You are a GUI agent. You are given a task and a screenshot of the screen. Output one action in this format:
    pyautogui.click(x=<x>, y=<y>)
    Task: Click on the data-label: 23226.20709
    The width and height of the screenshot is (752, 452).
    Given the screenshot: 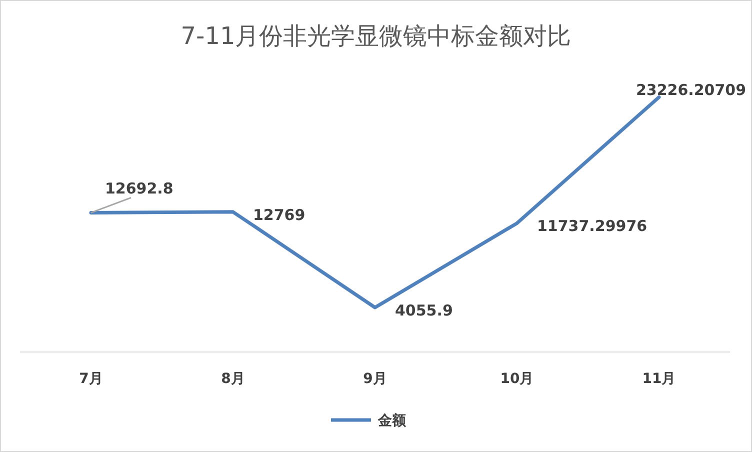 What is the action you would take?
    pyautogui.click(x=691, y=90)
    